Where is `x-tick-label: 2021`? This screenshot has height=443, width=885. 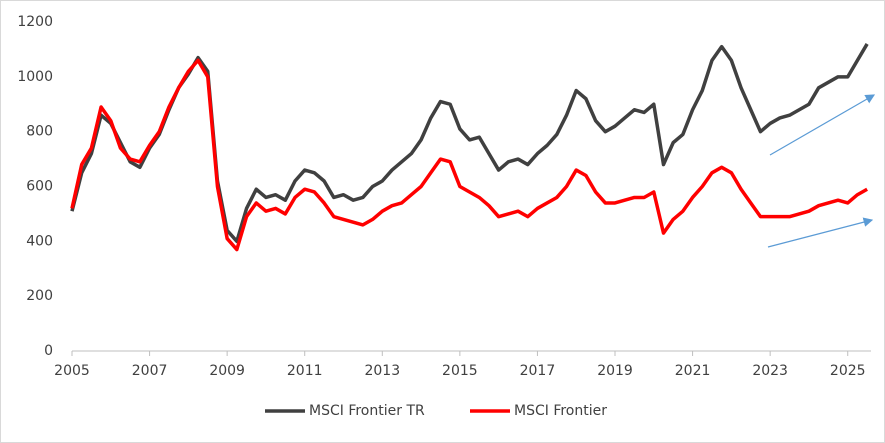
x-tick-label: 2021 is located at coordinates (693, 371).